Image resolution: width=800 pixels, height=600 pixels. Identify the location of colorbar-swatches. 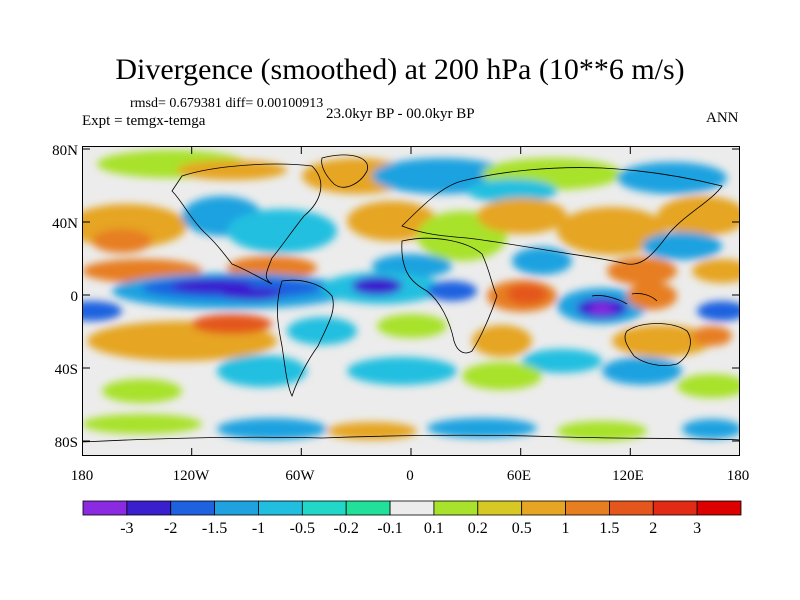
(412, 508).